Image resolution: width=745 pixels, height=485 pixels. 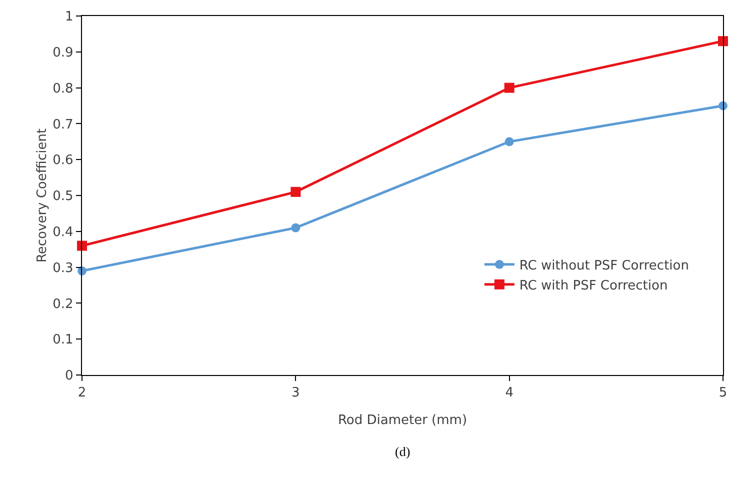 I want to click on text: (d), so click(x=402, y=451).